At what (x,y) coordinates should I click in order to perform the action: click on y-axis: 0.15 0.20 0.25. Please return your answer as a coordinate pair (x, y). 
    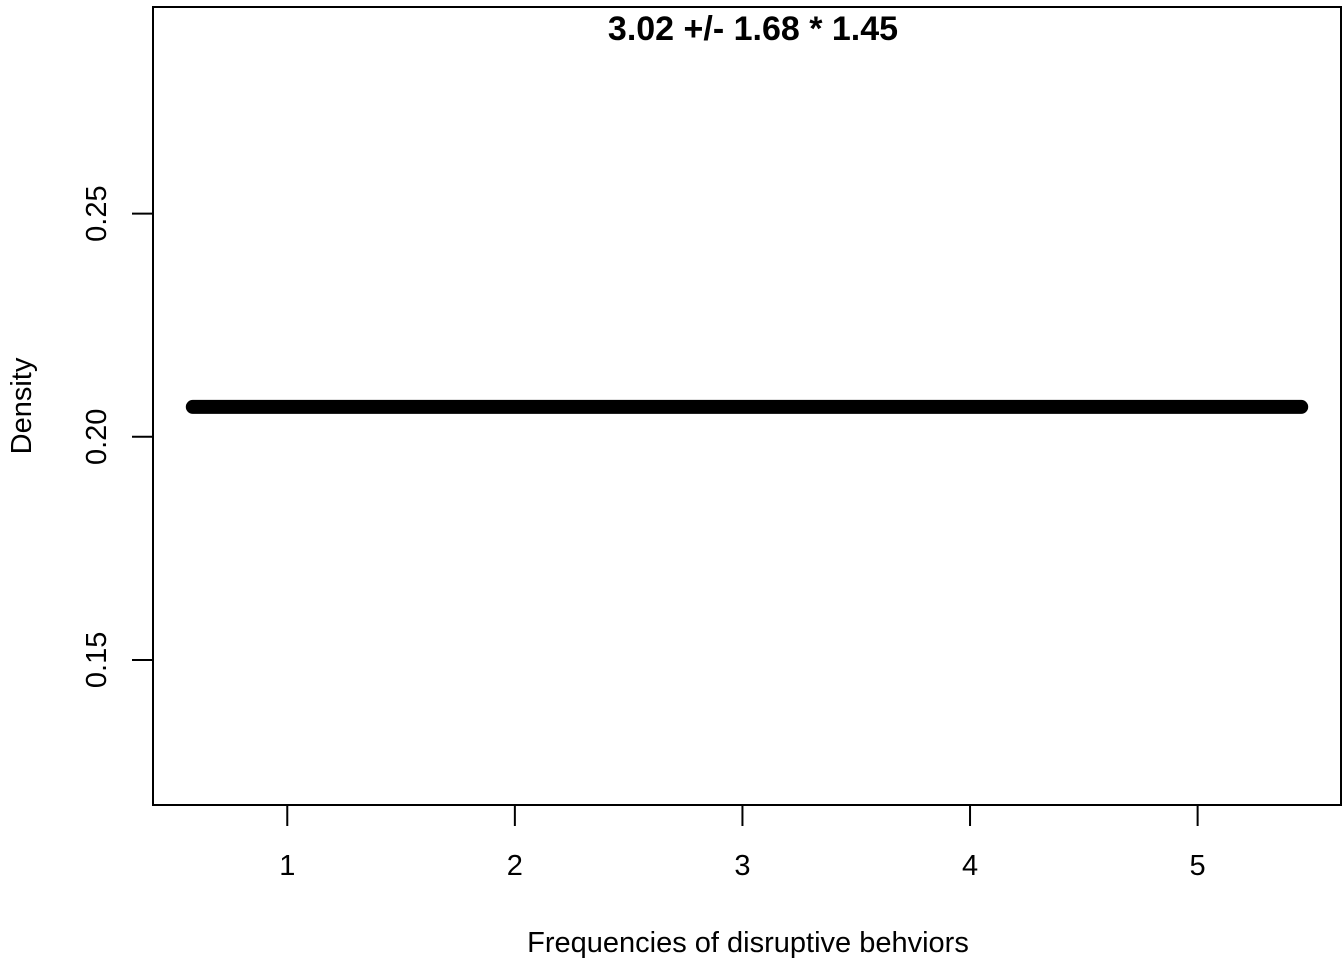
    Looking at the image, I should click on (117, 436).